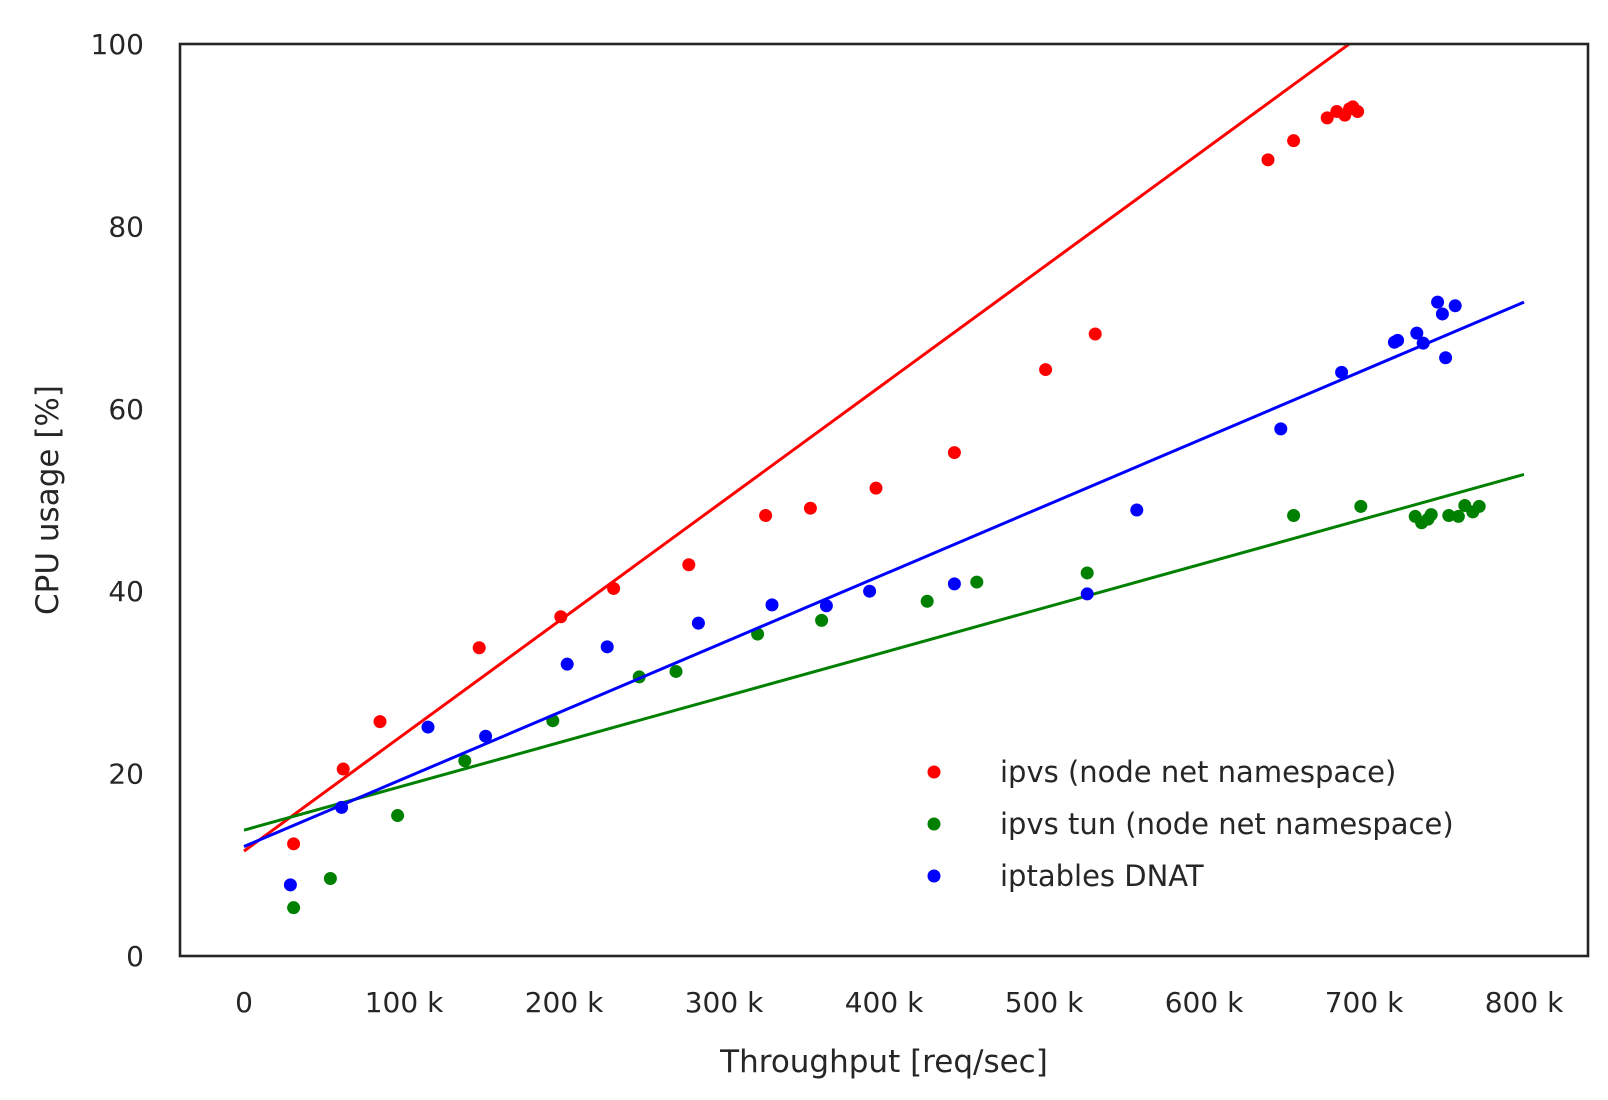 This screenshot has width=1608, height=1100. What do you see at coordinates (126, 591) in the screenshot?
I see `y-tick-label: 40` at bounding box center [126, 591].